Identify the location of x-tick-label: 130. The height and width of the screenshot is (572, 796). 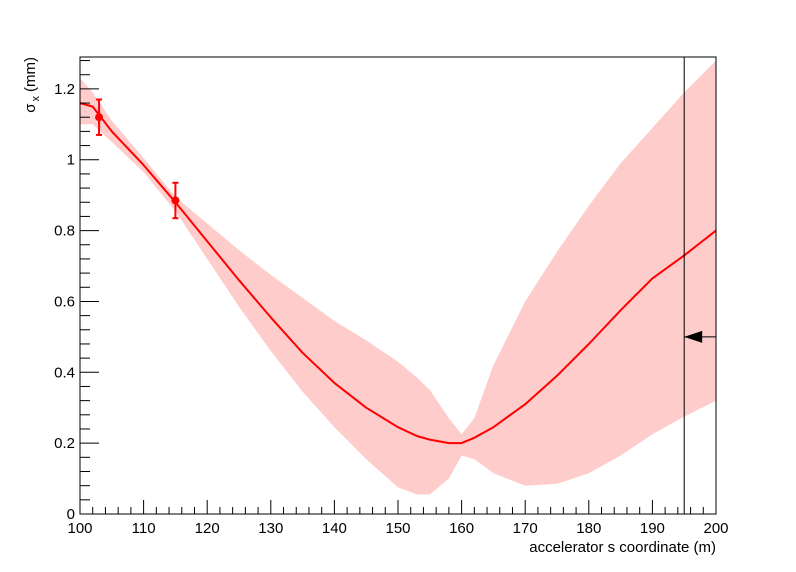
(270, 528).